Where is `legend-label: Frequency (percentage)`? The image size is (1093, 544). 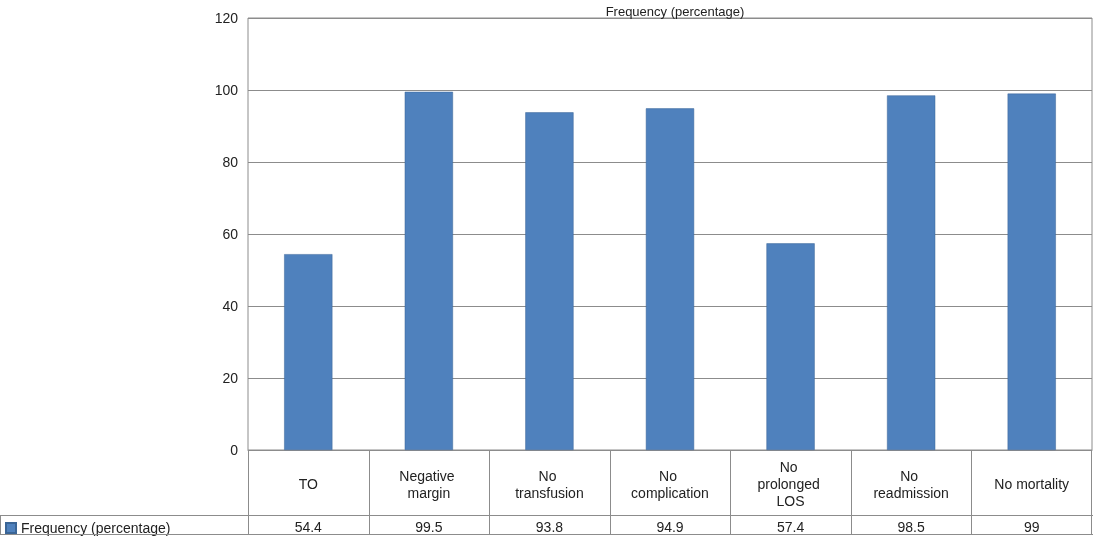
legend-label: Frequency (percentage) is located at coordinates (96, 528).